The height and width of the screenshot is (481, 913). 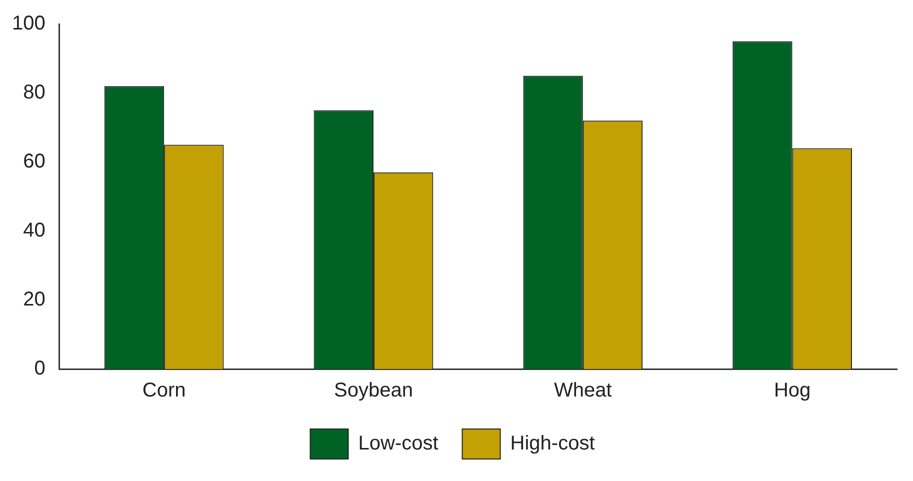 What do you see at coordinates (398, 443) in the screenshot?
I see `legend-label: Low-cost` at bounding box center [398, 443].